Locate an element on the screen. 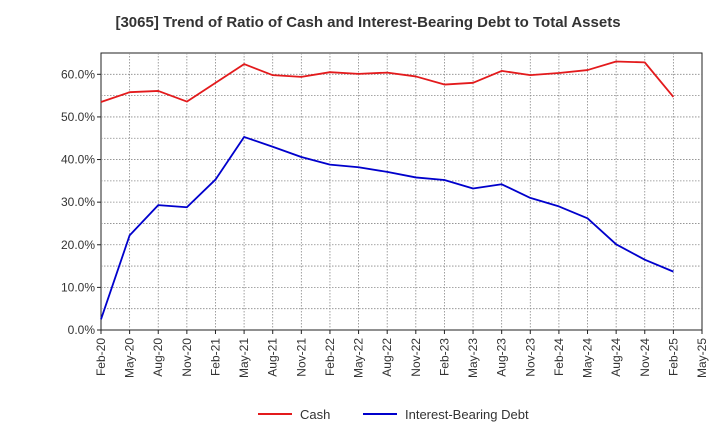 This screenshot has width=720, height=445. x-tick-label: Nov-21 is located at coordinates (301, 357).